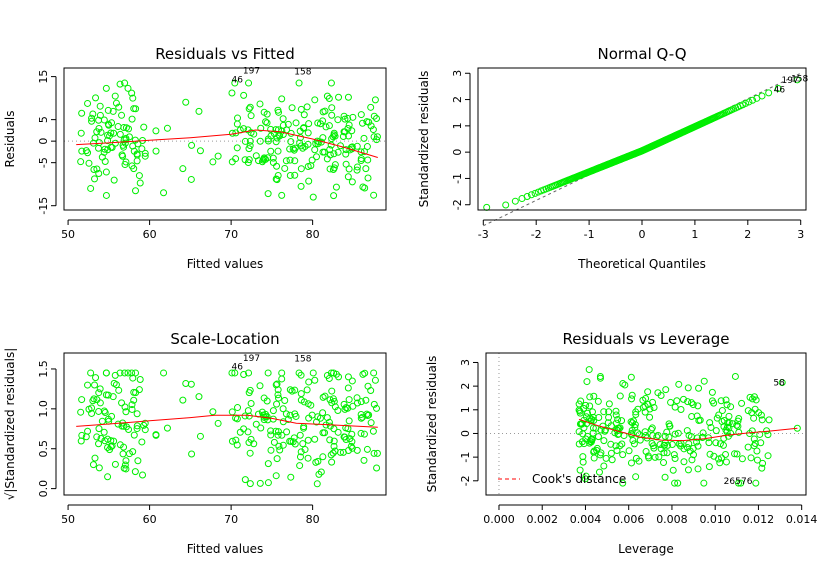 The width and height of the screenshot is (839, 577). What do you see at coordinates (779, 384) in the screenshot?
I see `point-annotation: 58` at bounding box center [779, 384].